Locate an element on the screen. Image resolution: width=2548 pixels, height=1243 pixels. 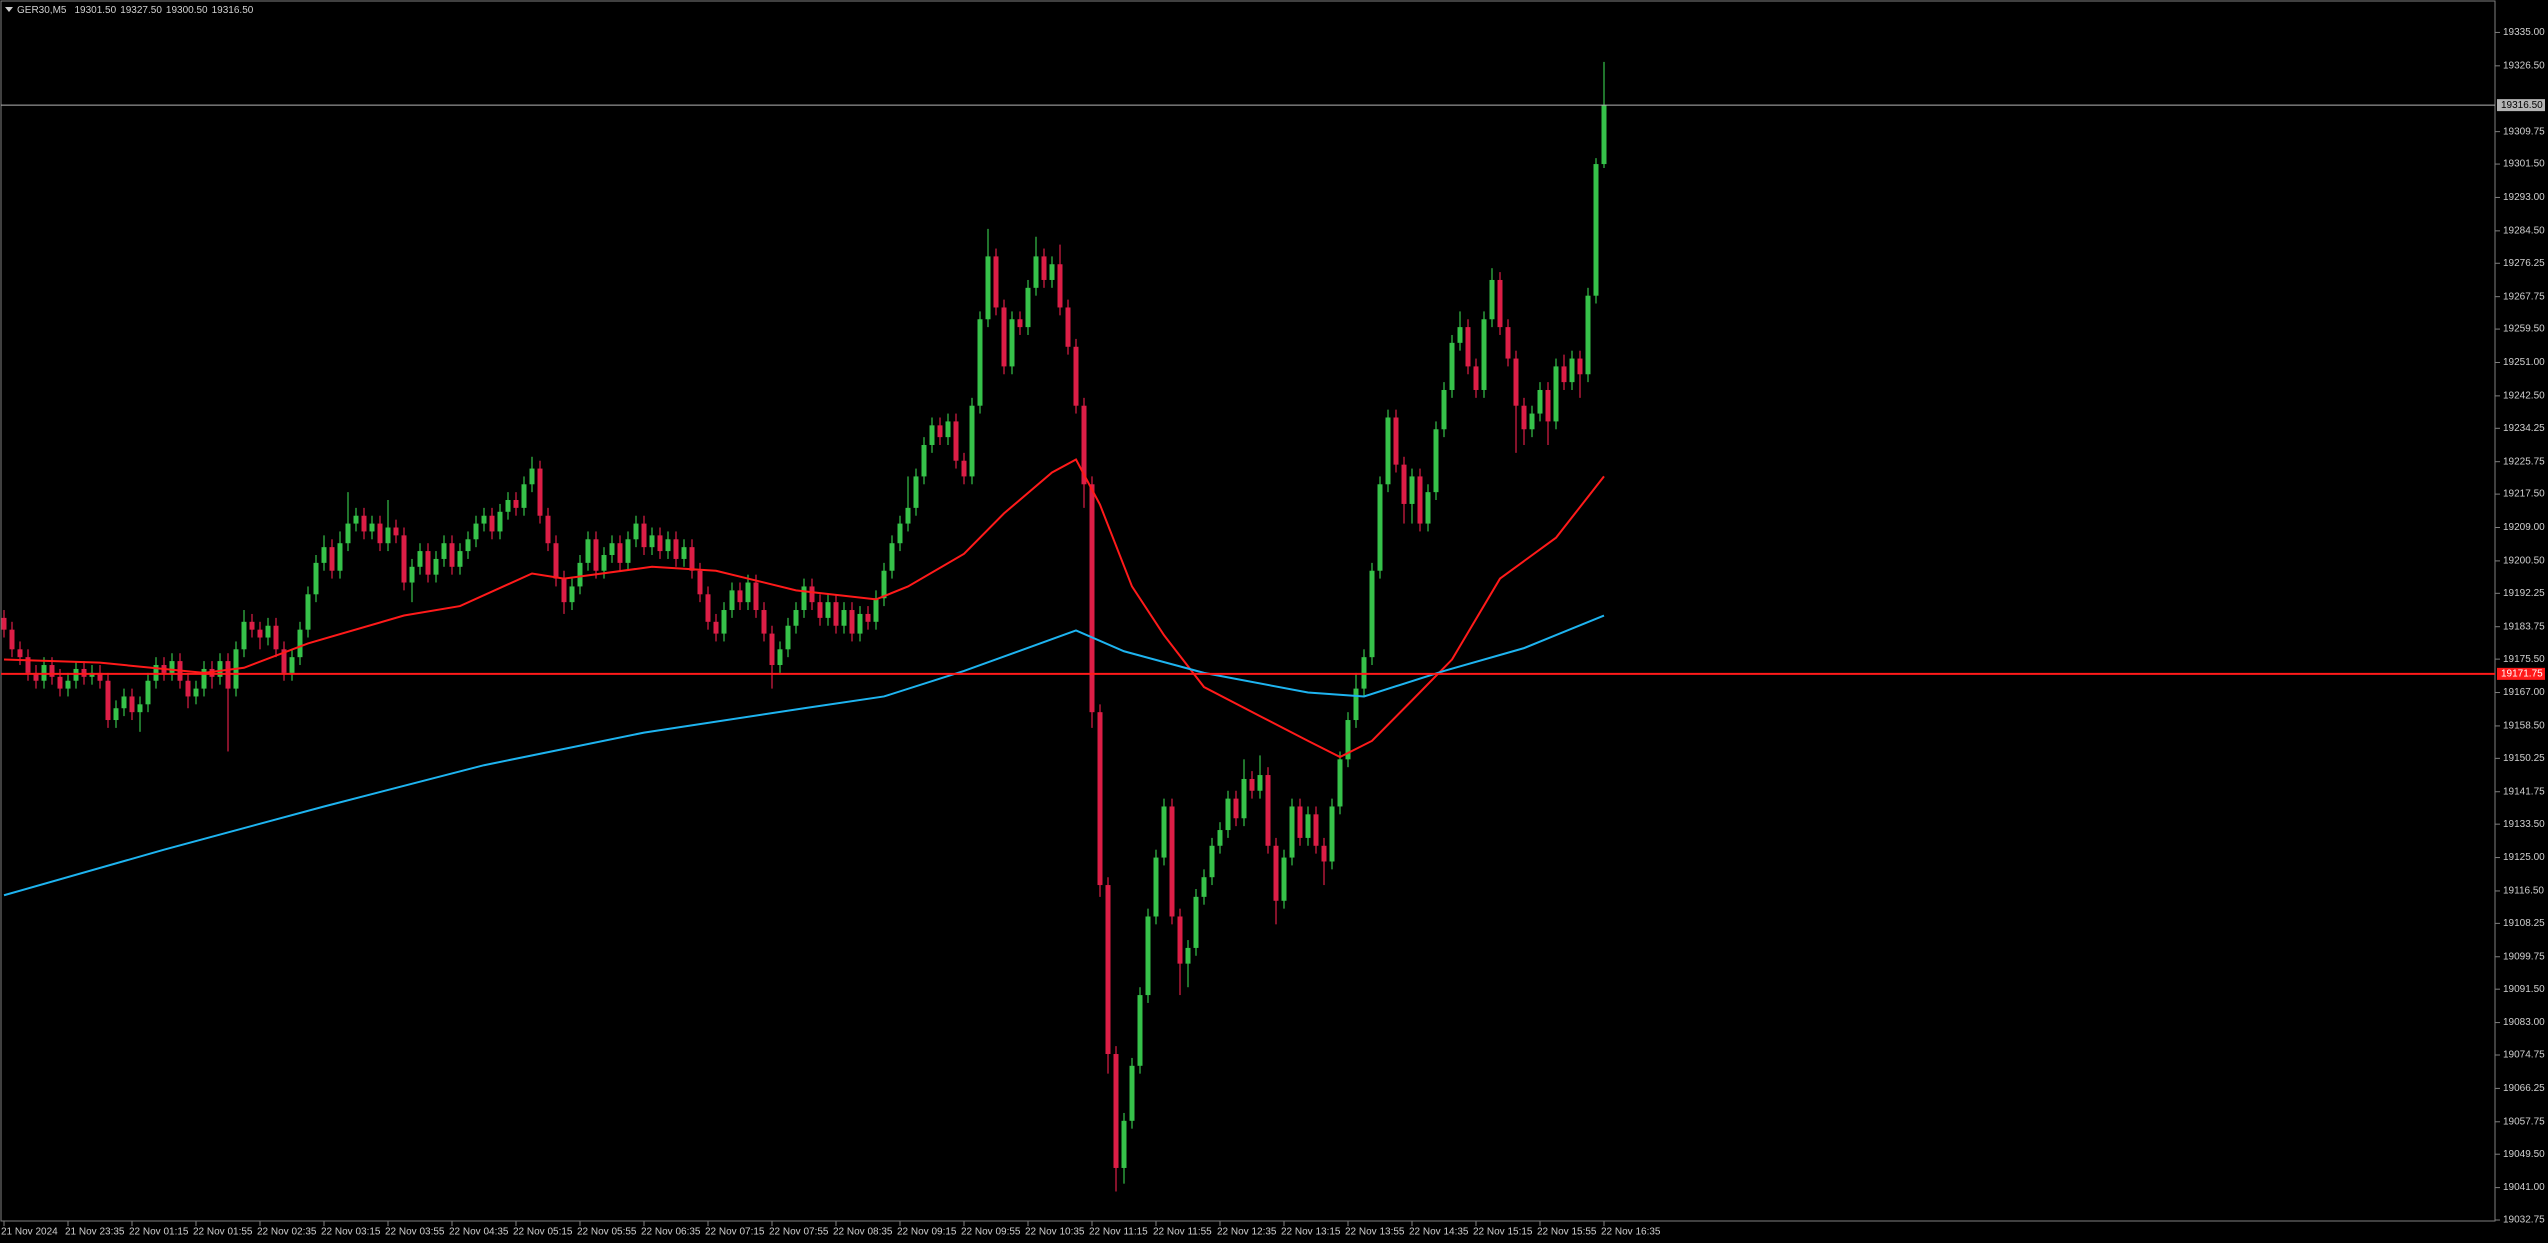
y-tick-label: 19209.00 is located at coordinates (2524, 527).